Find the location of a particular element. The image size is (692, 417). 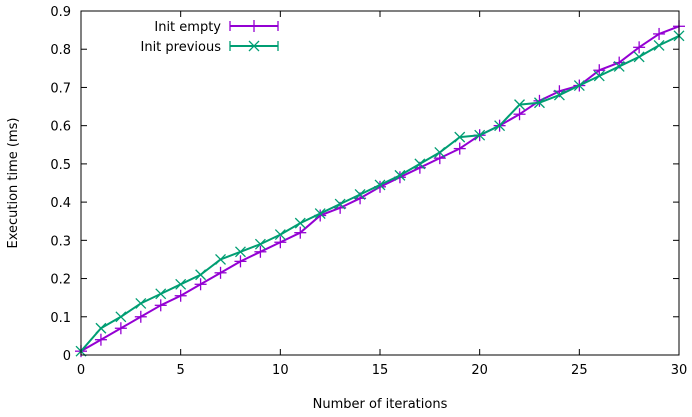

legend-item: Init empty is located at coordinates (216, 27).